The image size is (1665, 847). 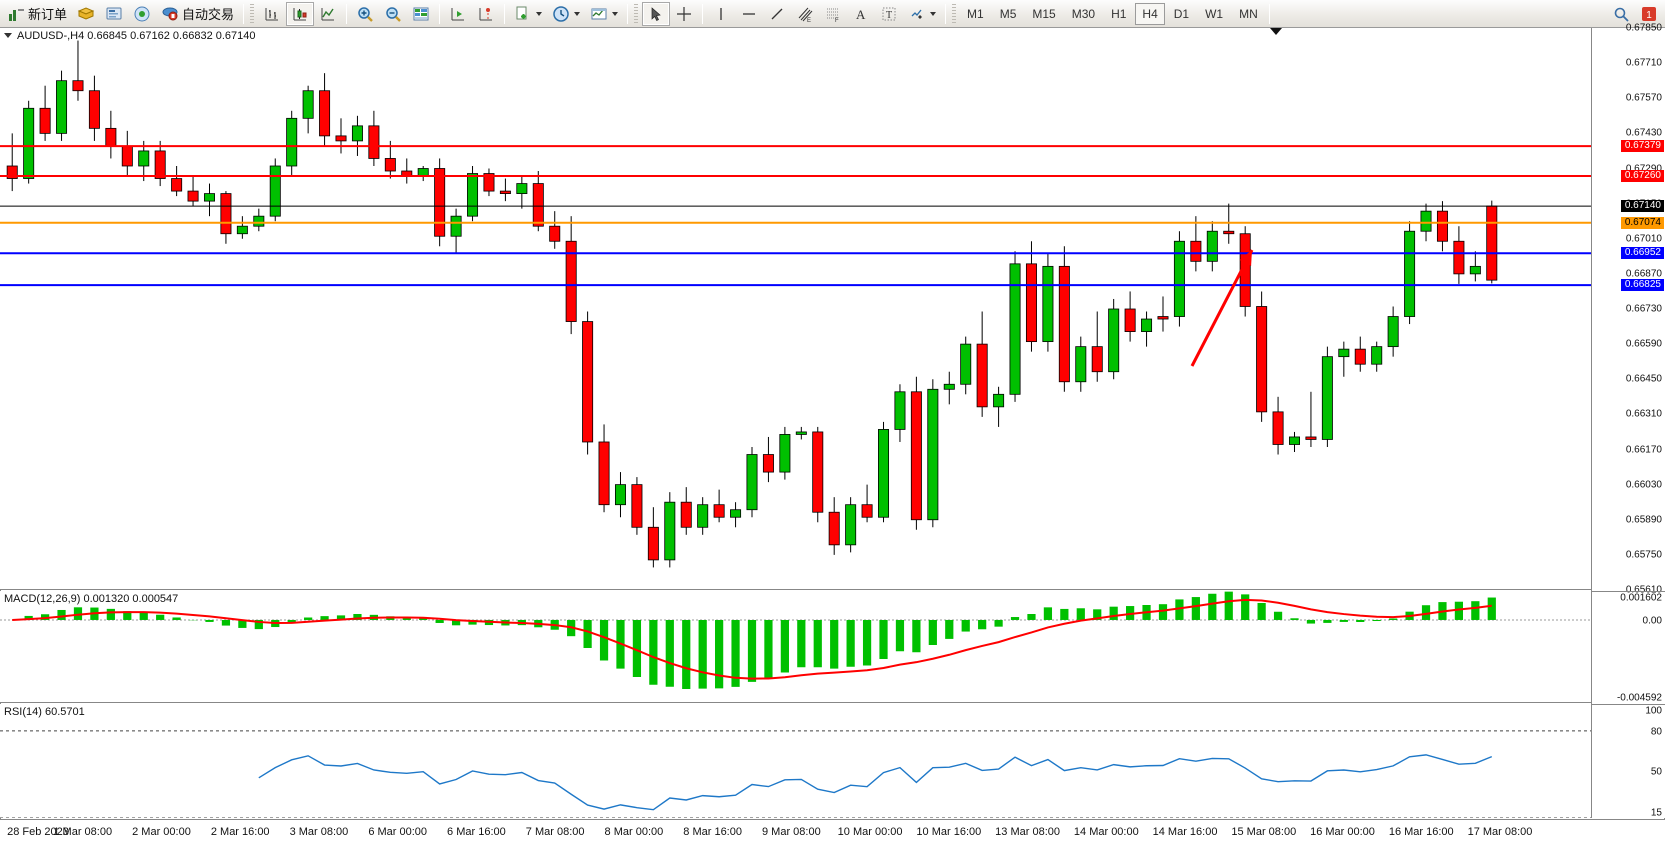 I want to click on signals-icon, so click(x=142, y=13).